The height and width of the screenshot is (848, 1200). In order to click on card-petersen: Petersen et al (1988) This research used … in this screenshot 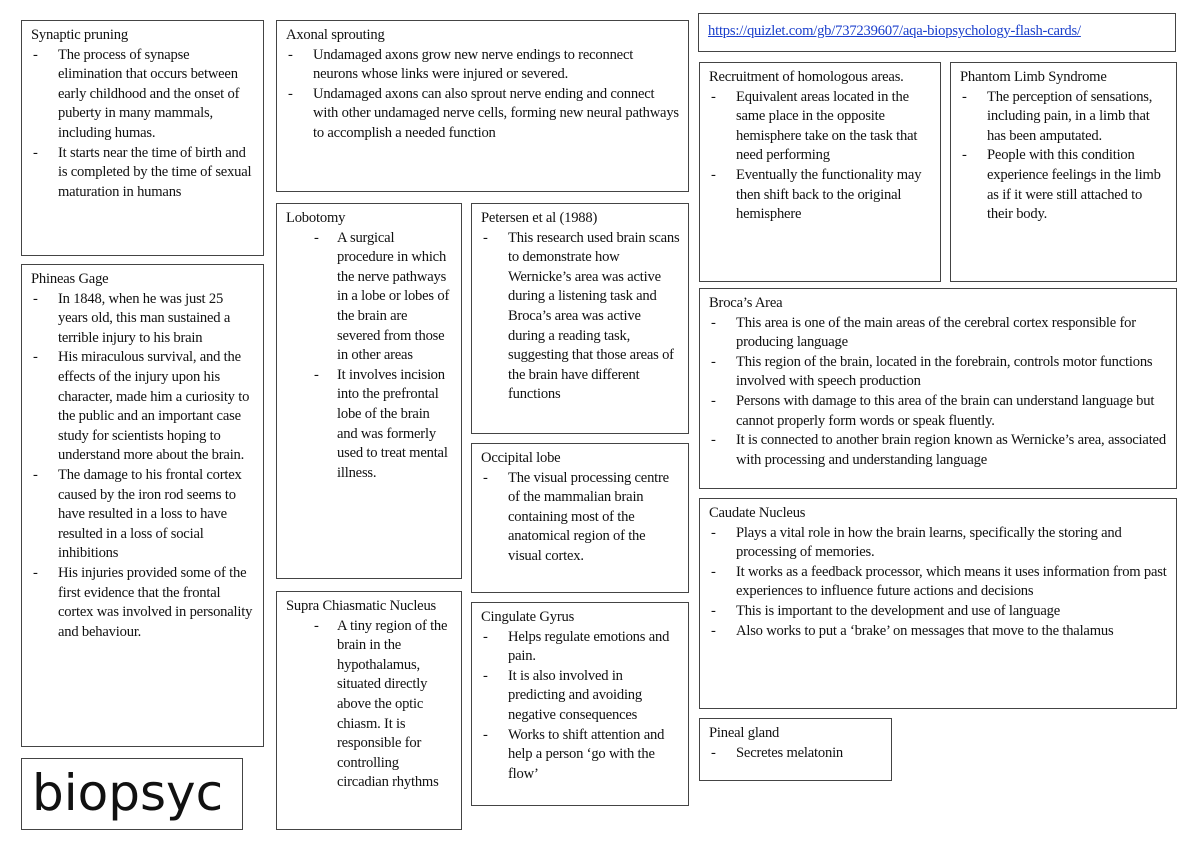, I will do `click(580, 318)`.